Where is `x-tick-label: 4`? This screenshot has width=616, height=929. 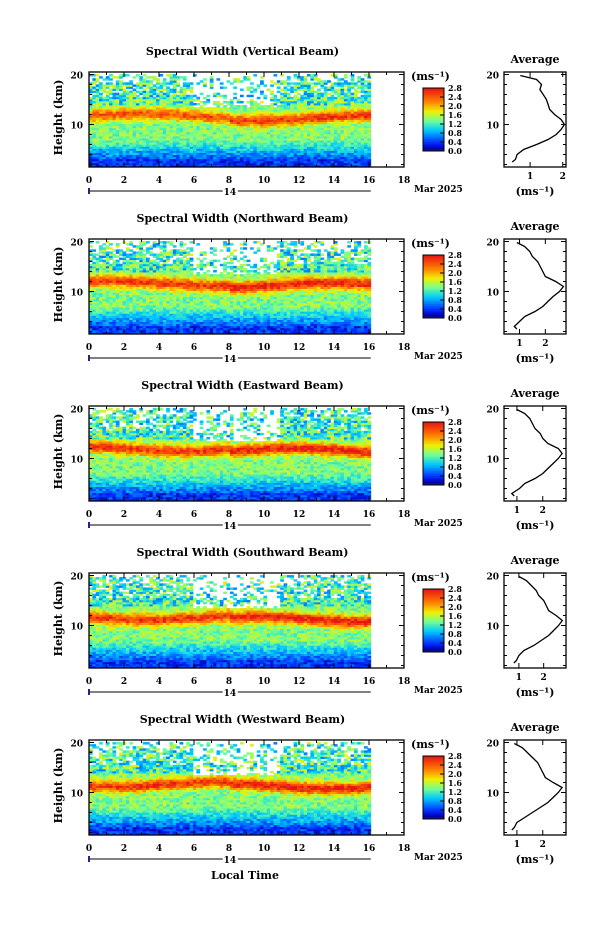
x-tick-label: 4 is located at coordinates (159, 849).